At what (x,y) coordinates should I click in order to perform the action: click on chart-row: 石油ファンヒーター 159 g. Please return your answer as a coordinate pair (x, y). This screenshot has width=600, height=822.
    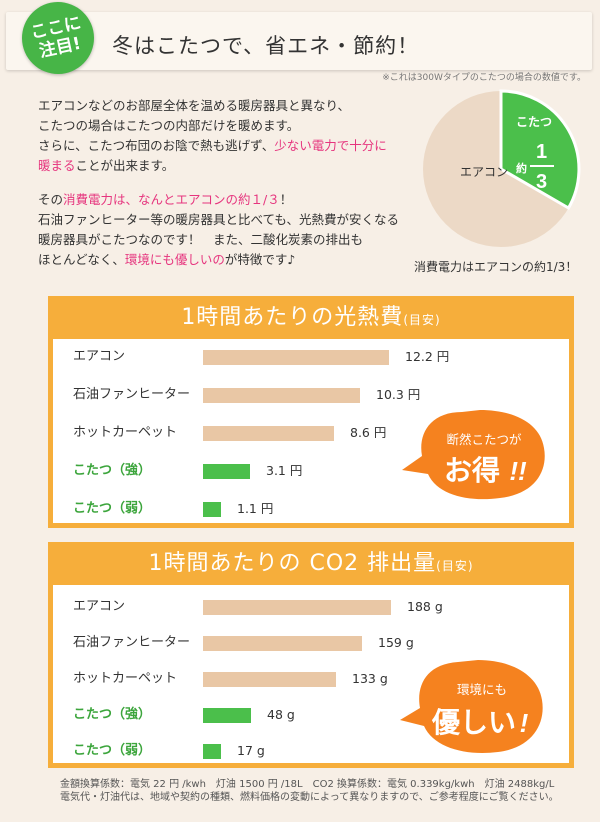
    Looking at the image, I should click on (311, 643).